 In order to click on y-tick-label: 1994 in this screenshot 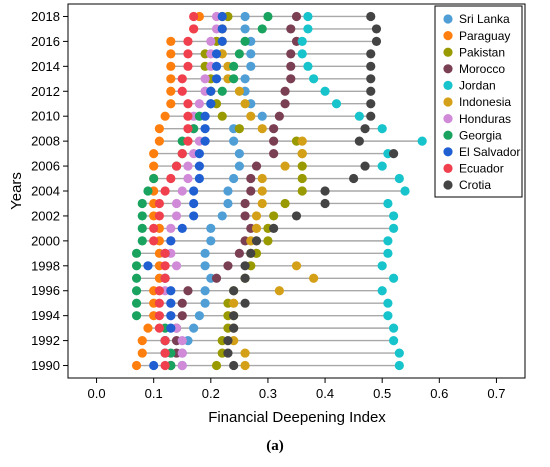, I will do `click(45, 315)`.